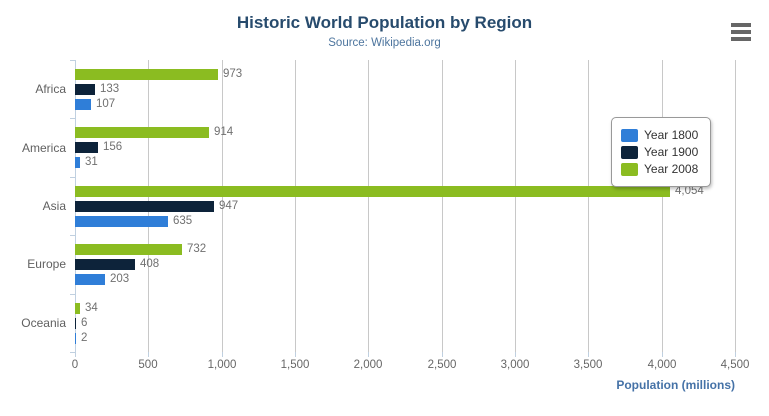 The width and height of the screenshot is (769, 416). What do you see at coordinates (405, 264) in the screenshot?
I see `category-row-europe: 732 408 203` at bounding box center [405, 264].